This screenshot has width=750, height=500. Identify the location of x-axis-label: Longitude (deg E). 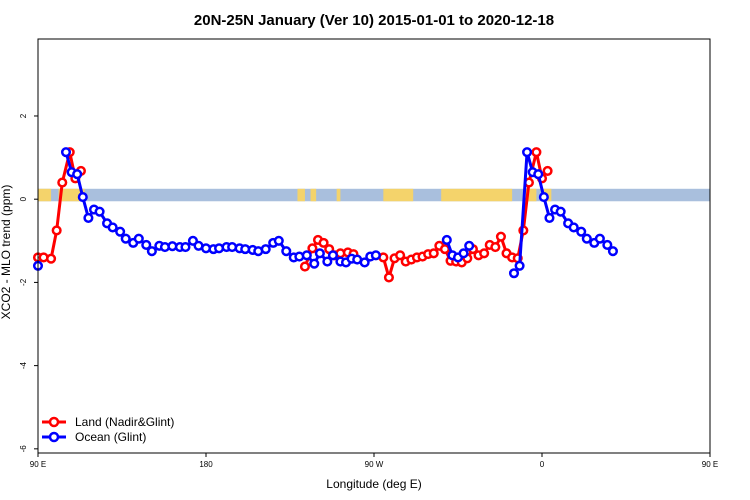
(373, 484).